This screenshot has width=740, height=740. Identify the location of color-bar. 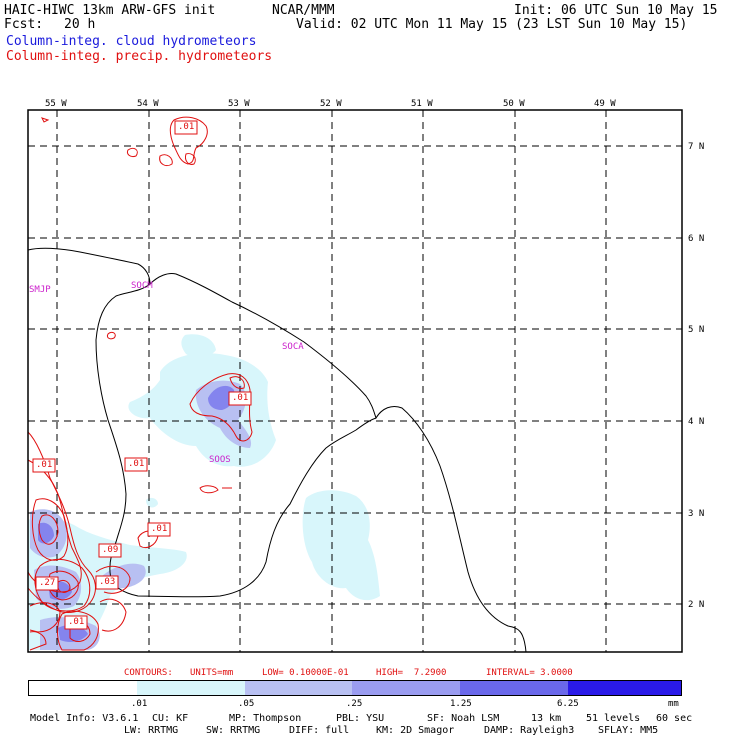
(355, 688).